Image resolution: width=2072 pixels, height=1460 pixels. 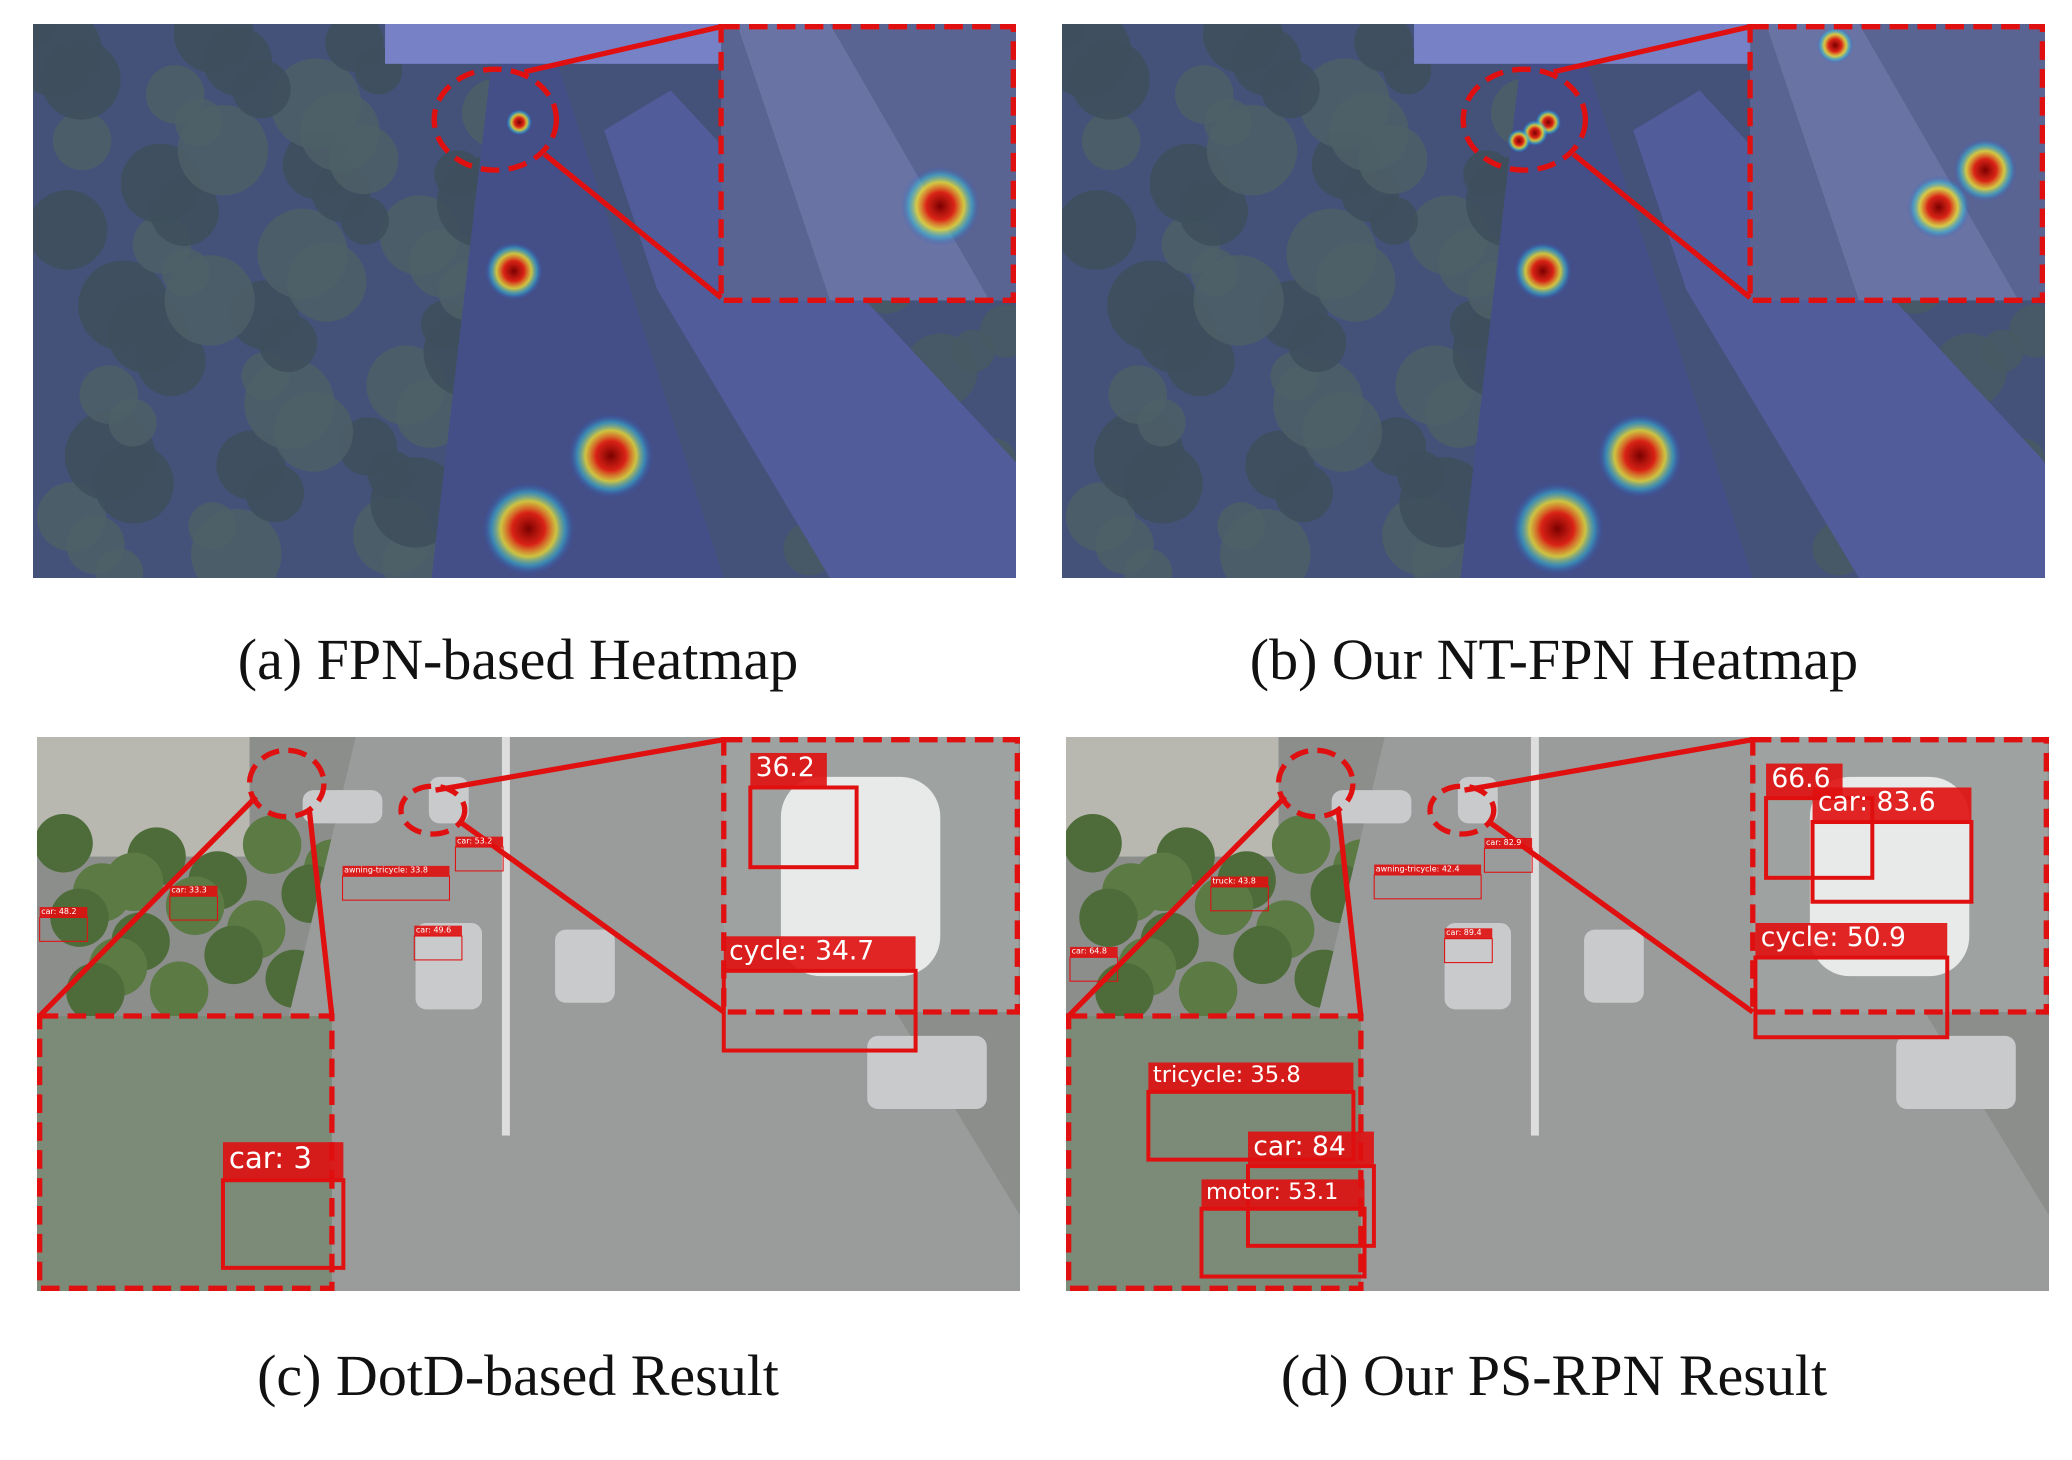 I want to click on caption: (d) Our PS-RPN Result, so click(x=1554, y=1375).